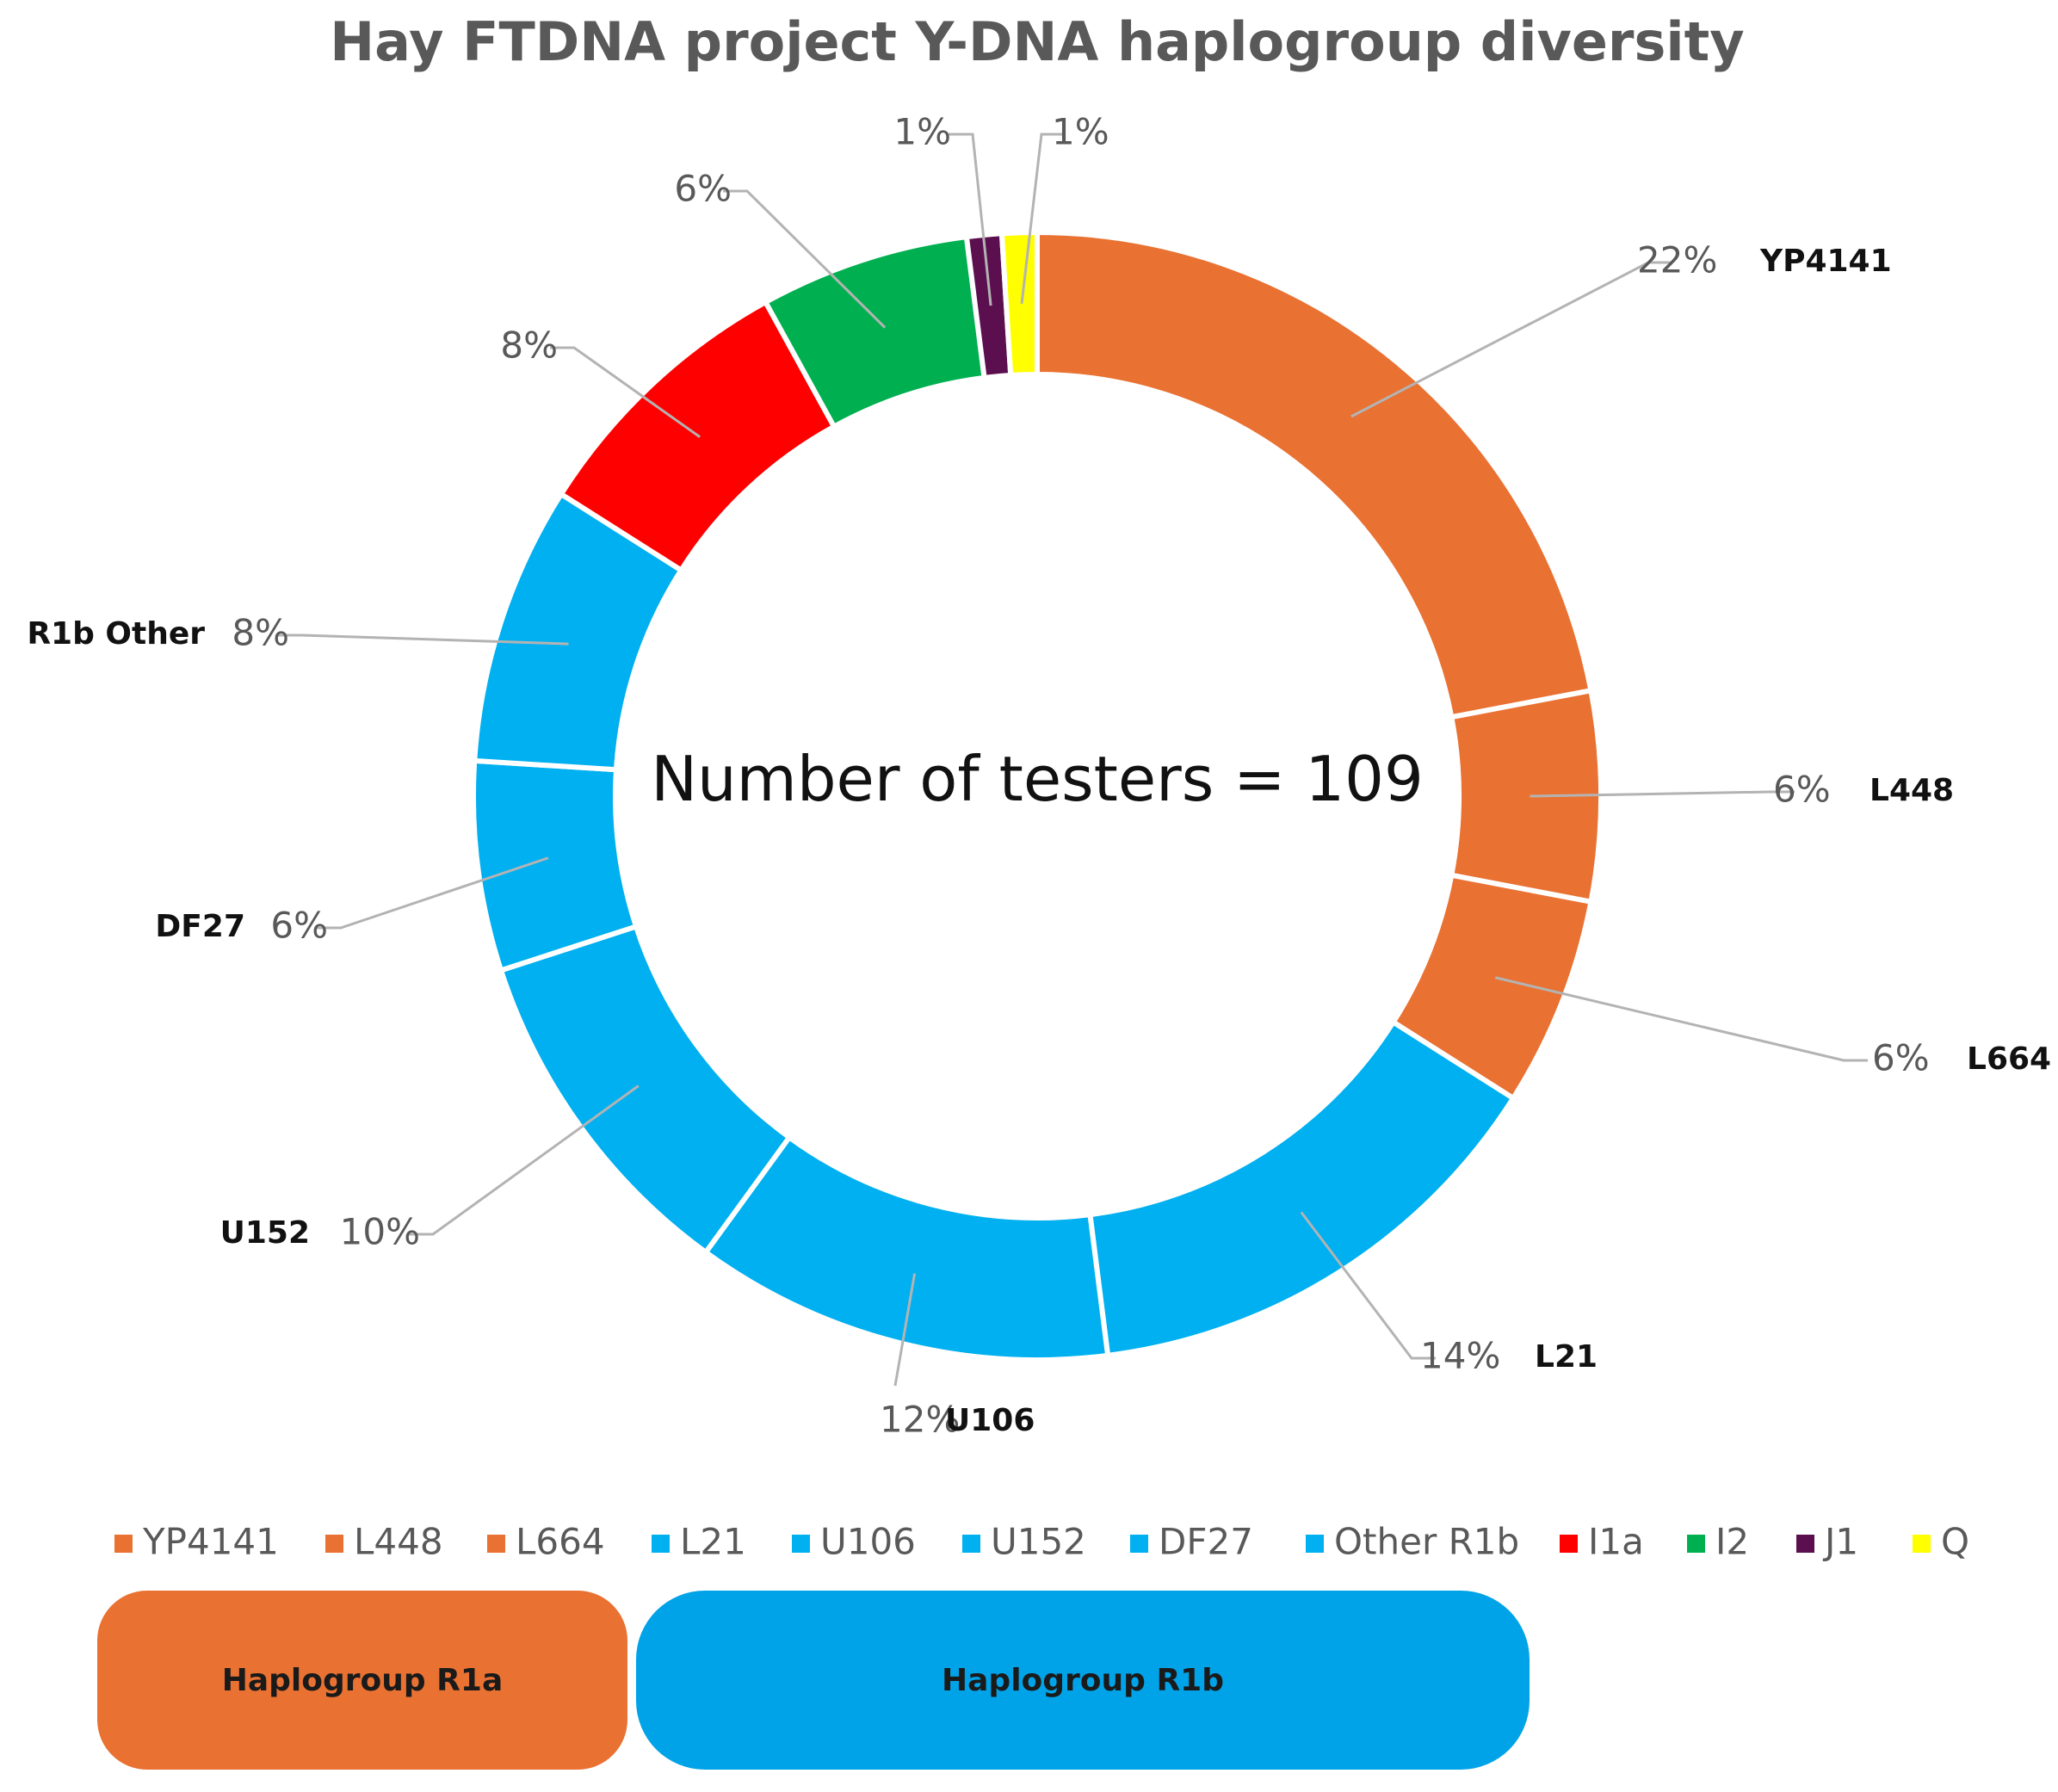 Image resolution: width=2058 pixels, height=1792 pixels. Describe the element at coordinates (1732, 1542) in the screenshot. I see `legend-label-i2: I2` at that location.